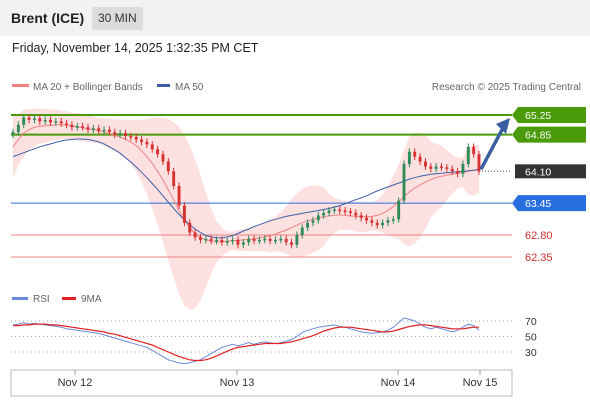 The image size is (590, 400). I want to click on resistance-tag, so click(549, 115).